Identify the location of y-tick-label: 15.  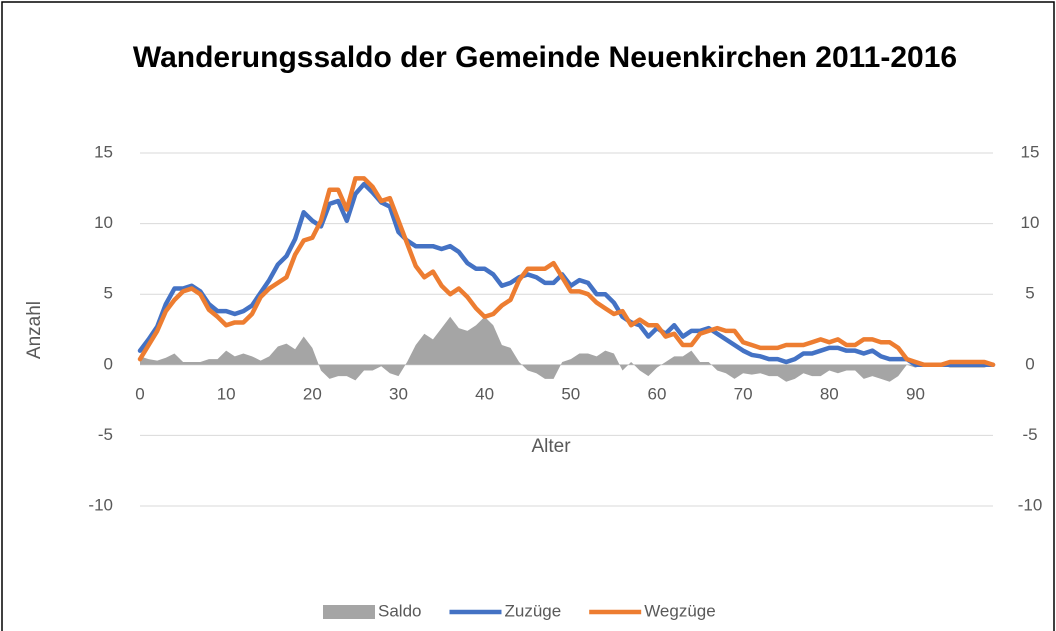
(103, 151).